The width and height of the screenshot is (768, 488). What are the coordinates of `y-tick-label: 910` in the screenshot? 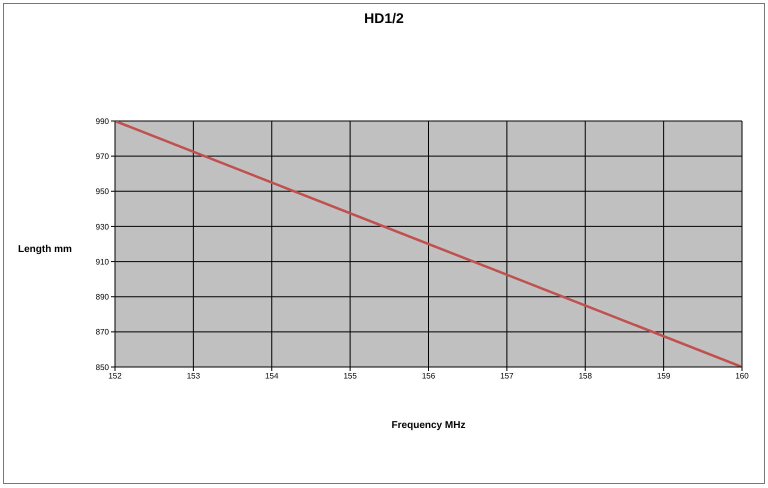 It's located at (103, 261).